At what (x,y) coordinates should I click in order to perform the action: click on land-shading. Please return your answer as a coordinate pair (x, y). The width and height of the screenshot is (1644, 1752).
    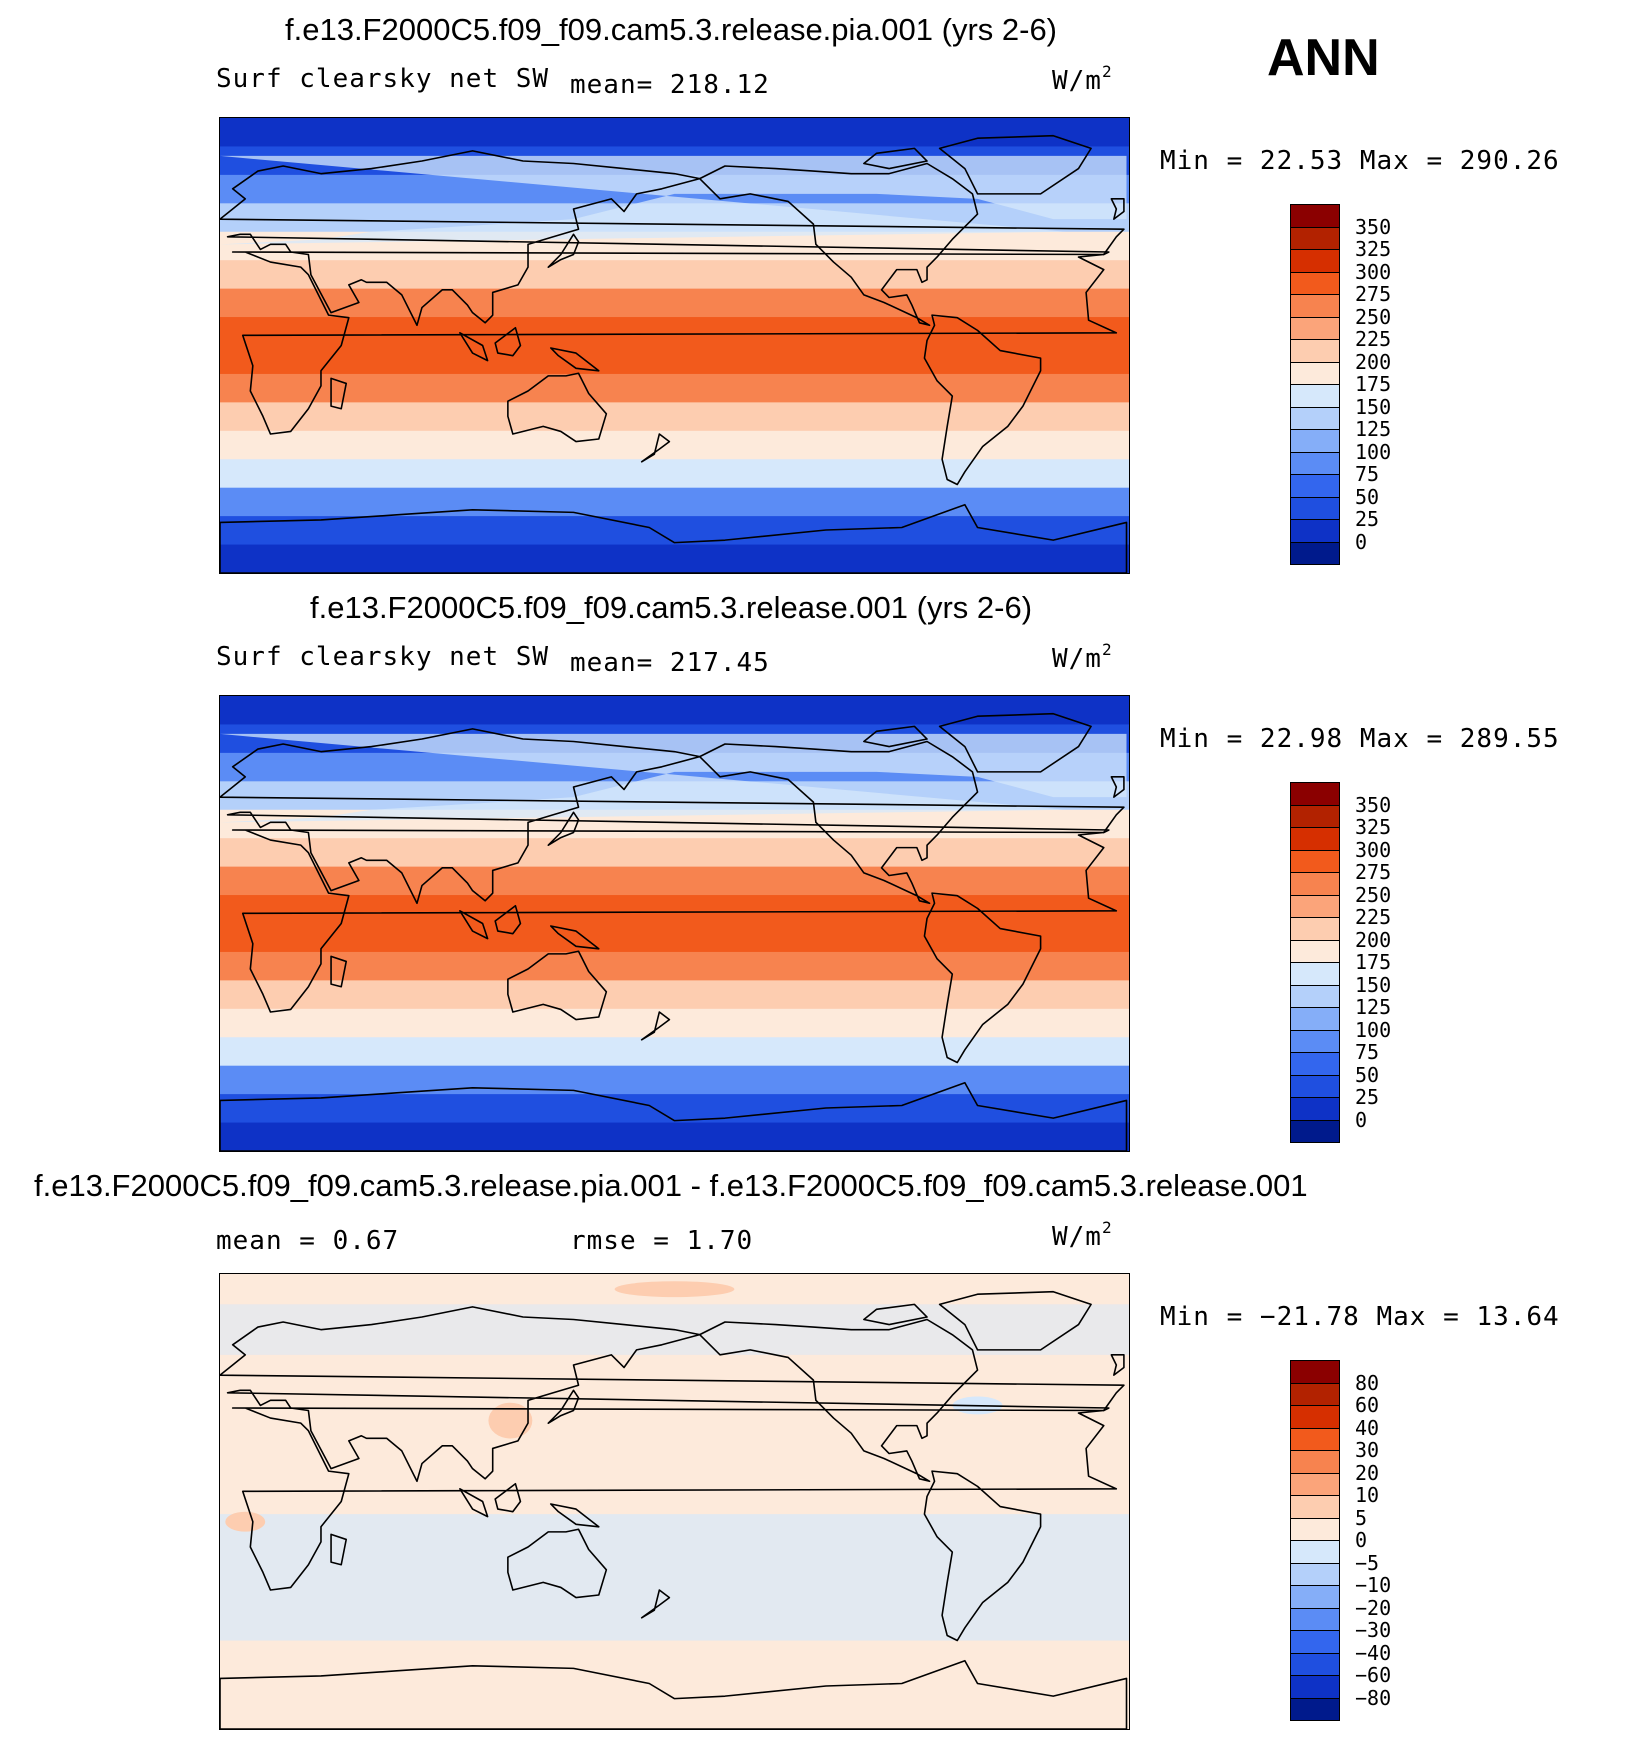
    Looking at the image, I should click on (673, 778).